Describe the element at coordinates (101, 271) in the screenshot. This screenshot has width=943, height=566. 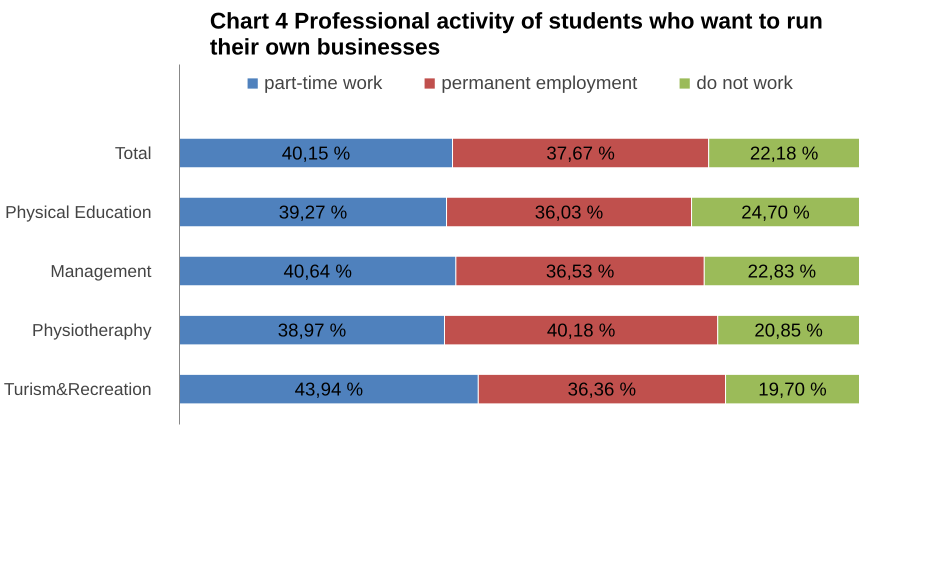
I see `y-tick-label: Management` at that location.